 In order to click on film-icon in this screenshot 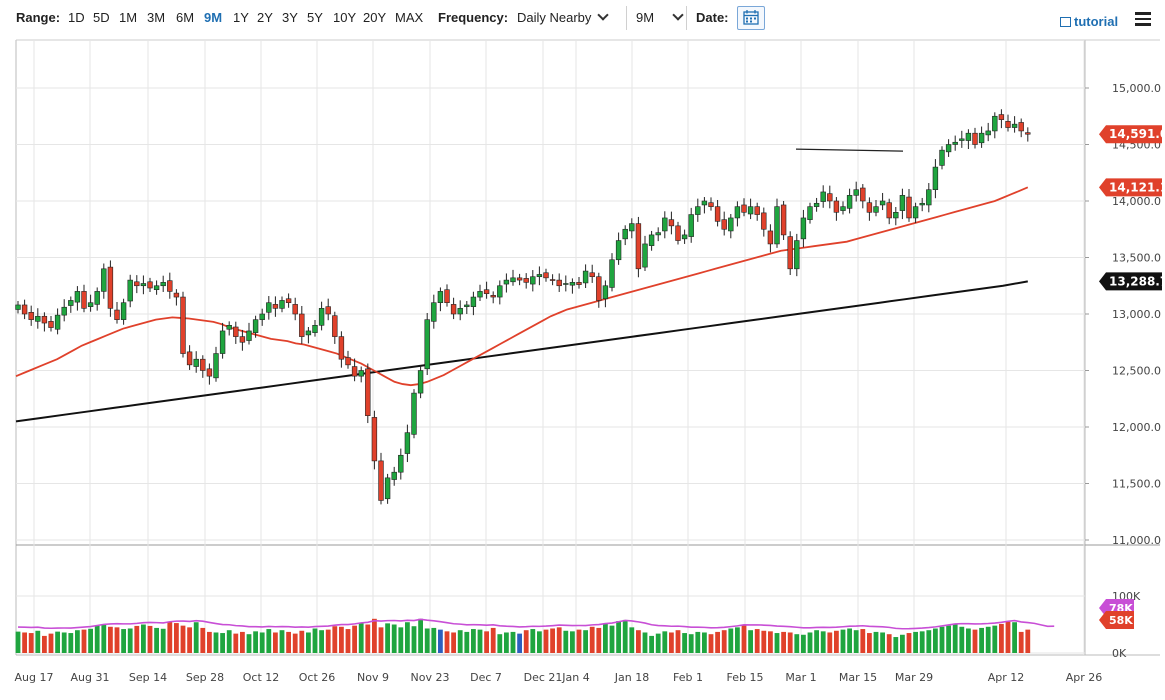, I will do `click(1065, 22)`.